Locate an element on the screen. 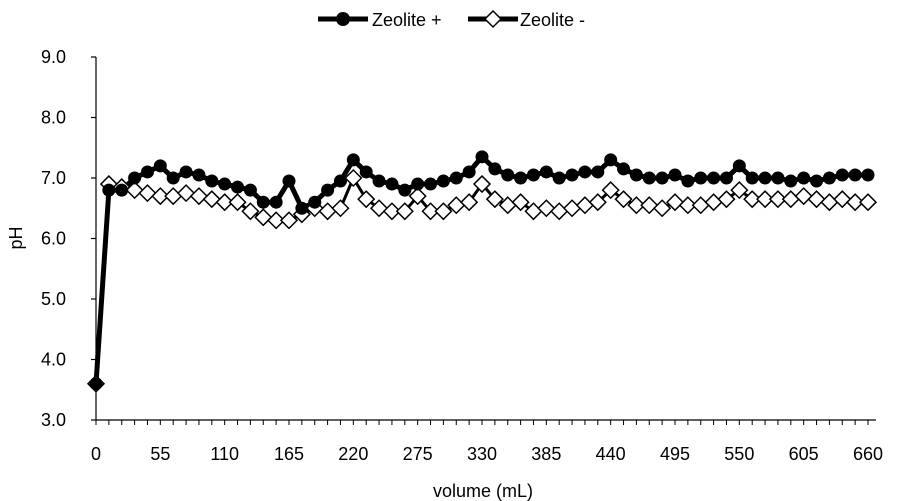 This screenshot has height=501, width=902. legend: Zeolite + Zeolite - is located at coordinates (451, 19).